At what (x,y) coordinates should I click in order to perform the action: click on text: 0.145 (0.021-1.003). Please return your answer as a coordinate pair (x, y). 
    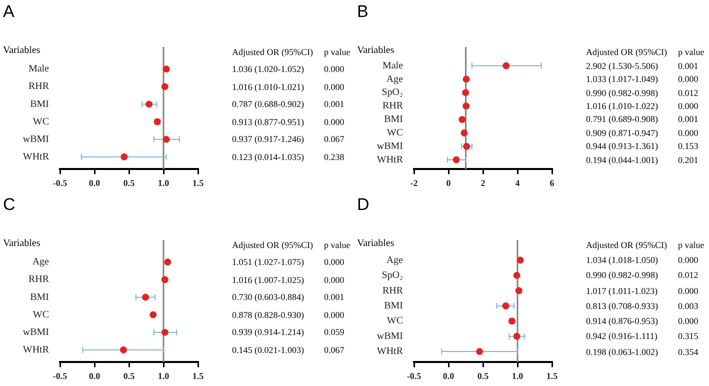
    Looking at the image, I should click on (268, 349).